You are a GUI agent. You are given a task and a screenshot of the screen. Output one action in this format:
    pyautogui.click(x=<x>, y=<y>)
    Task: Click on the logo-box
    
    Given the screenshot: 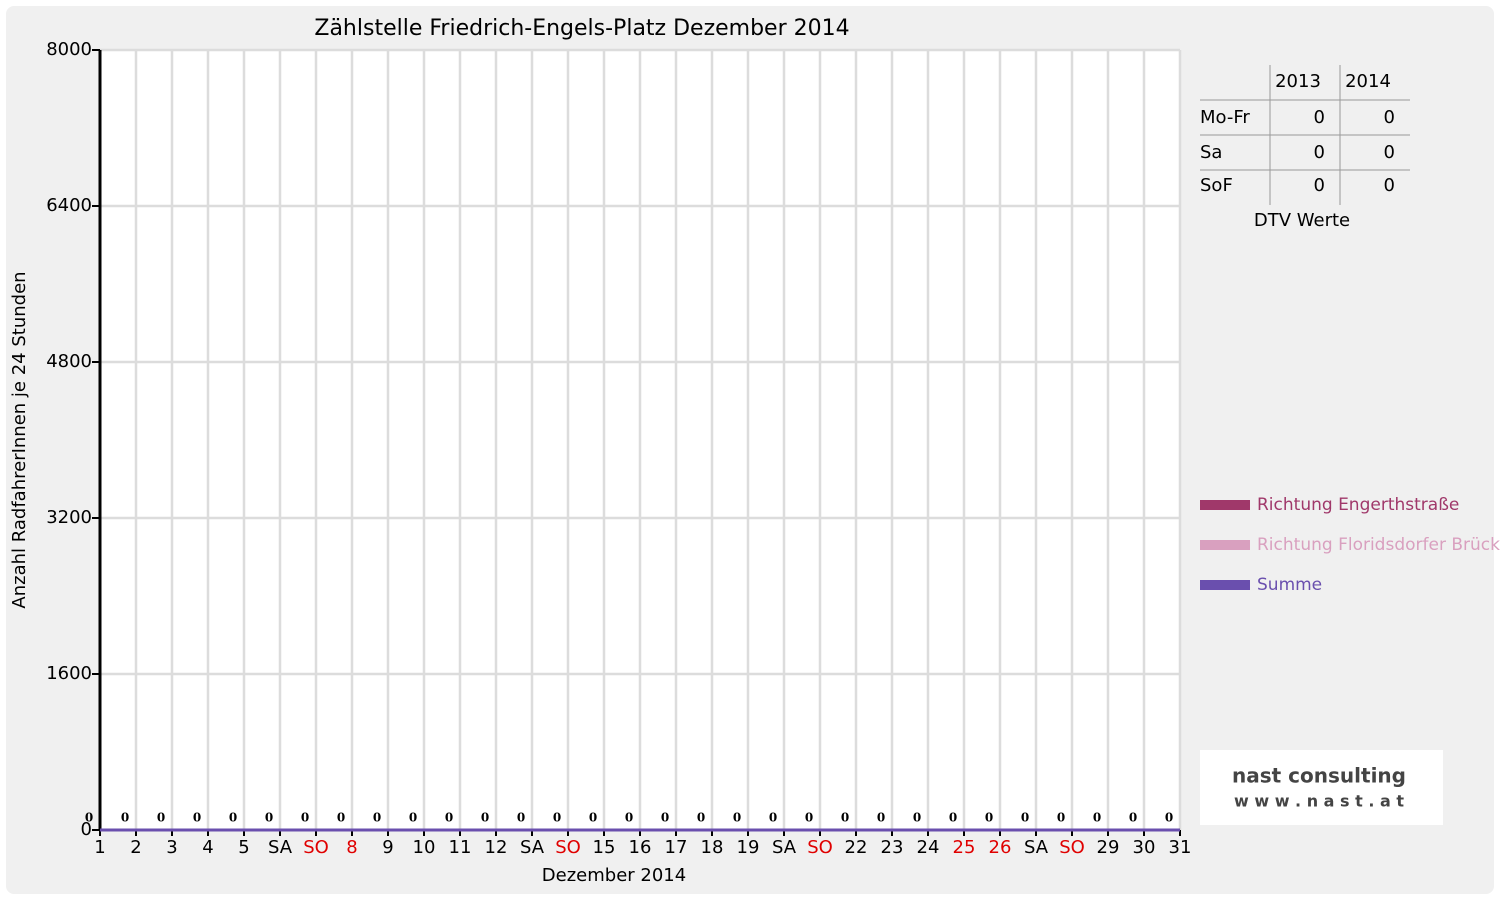 What is the action you would take?
    pyautogui.click(x=1321, y=787)
    